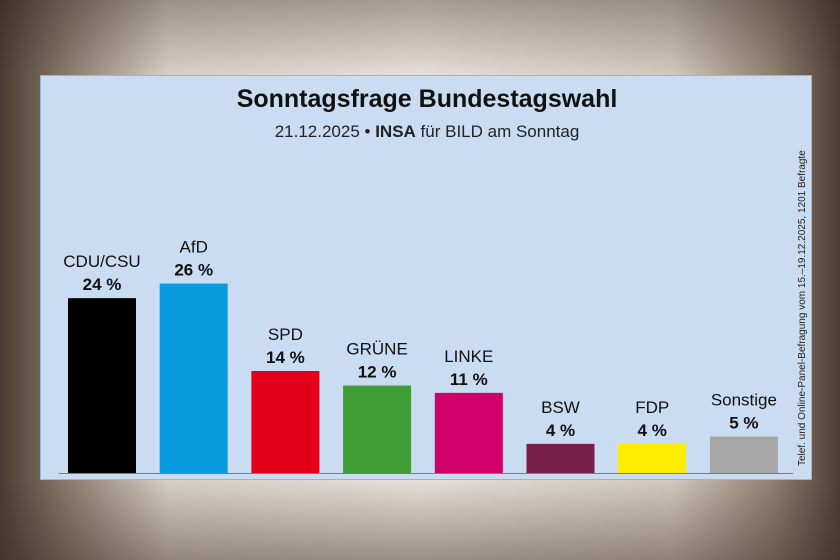 This screenshot has width=840, height=560. Describe the element at coordinates (376, 349) in the screenshot. I see `bar-category-label: GRÜNE` at that location.